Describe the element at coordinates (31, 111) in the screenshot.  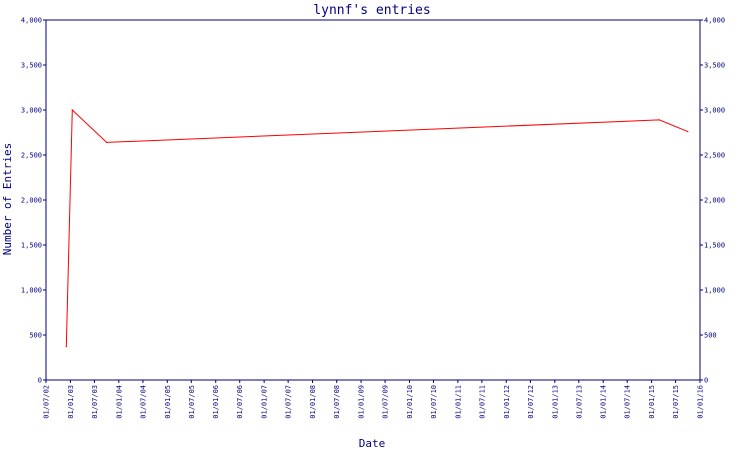
I see `y-tick-label-left: 3,000` at that location.